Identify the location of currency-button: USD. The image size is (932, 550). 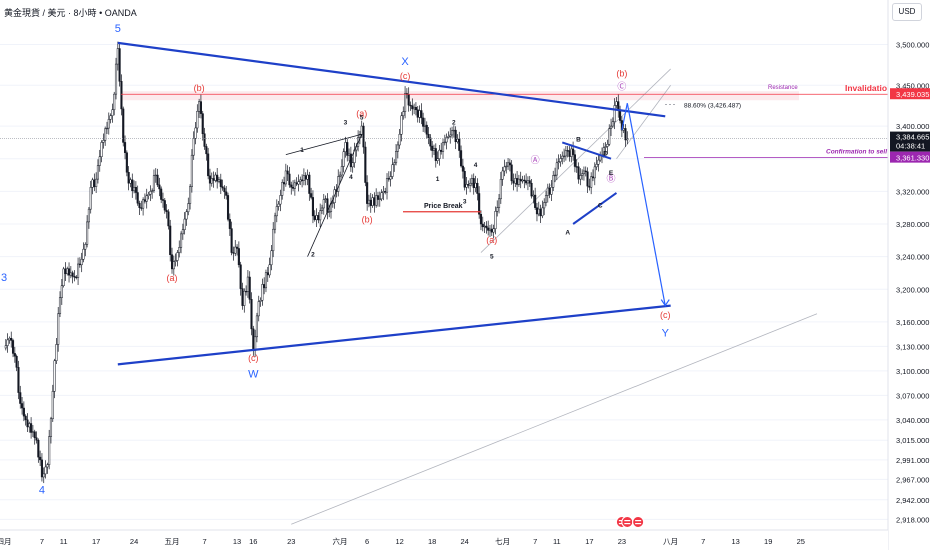
(907, 12).